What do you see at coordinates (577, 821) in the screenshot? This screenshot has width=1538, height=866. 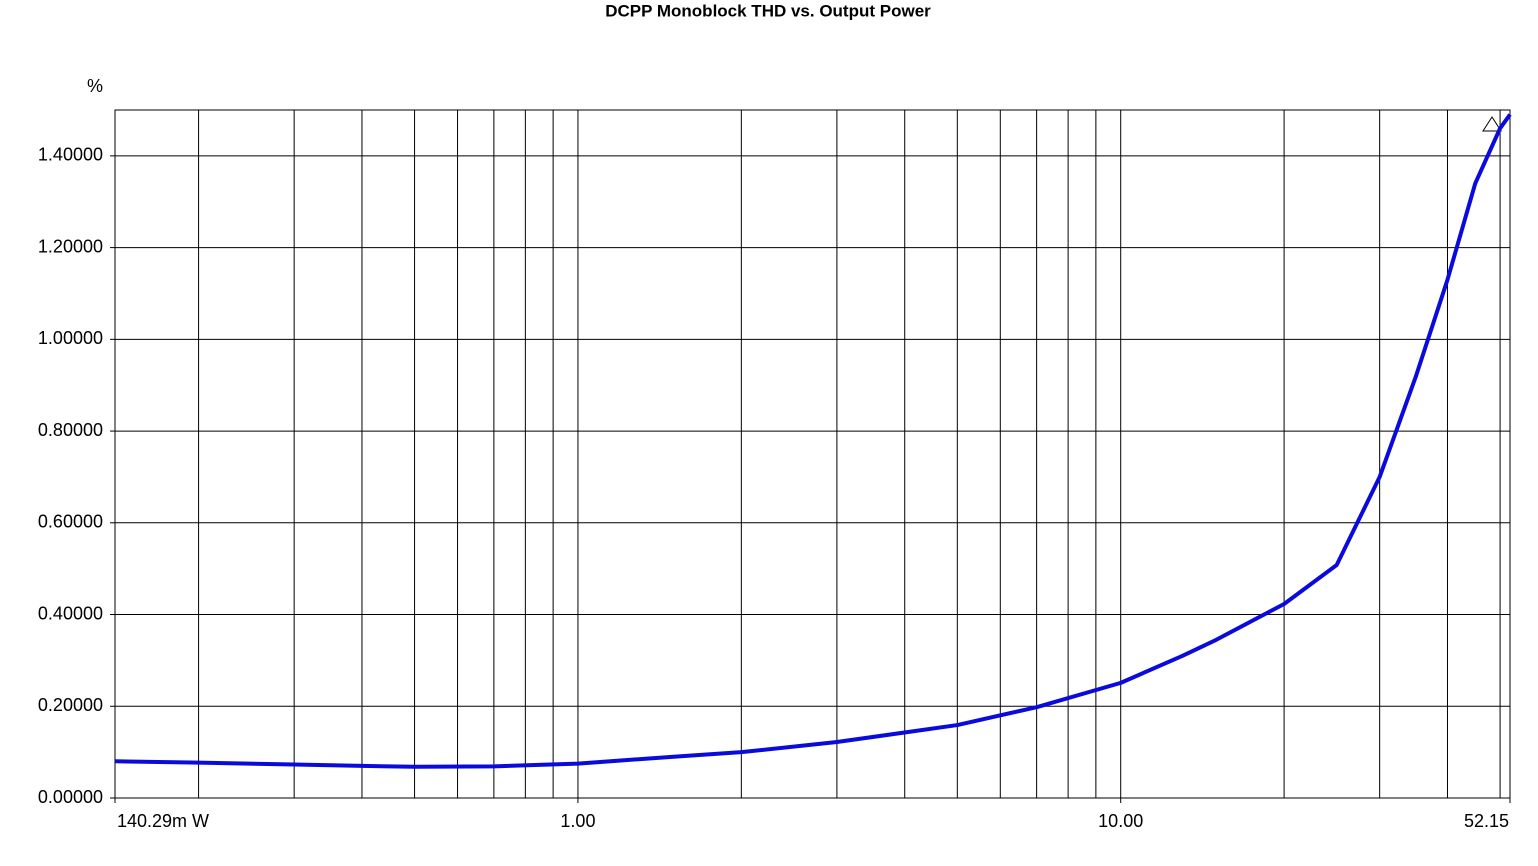 I see `x-tick-label: 1.00` at bounding box center [577, 821].